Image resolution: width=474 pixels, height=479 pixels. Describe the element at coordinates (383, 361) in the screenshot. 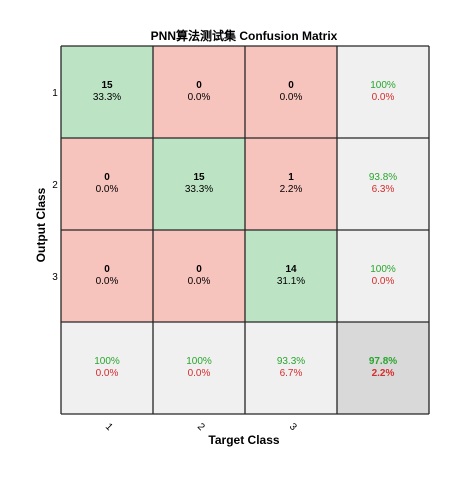

I see `overall-accuracy: 97.8%` at that location.